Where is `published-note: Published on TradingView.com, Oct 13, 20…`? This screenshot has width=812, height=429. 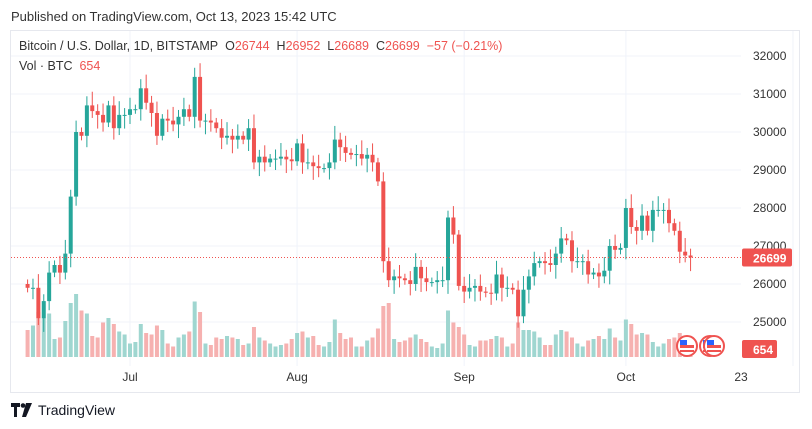
published-note: Published on TradingView.com, Oct 13, 20… is located at coordinates (174, 16).